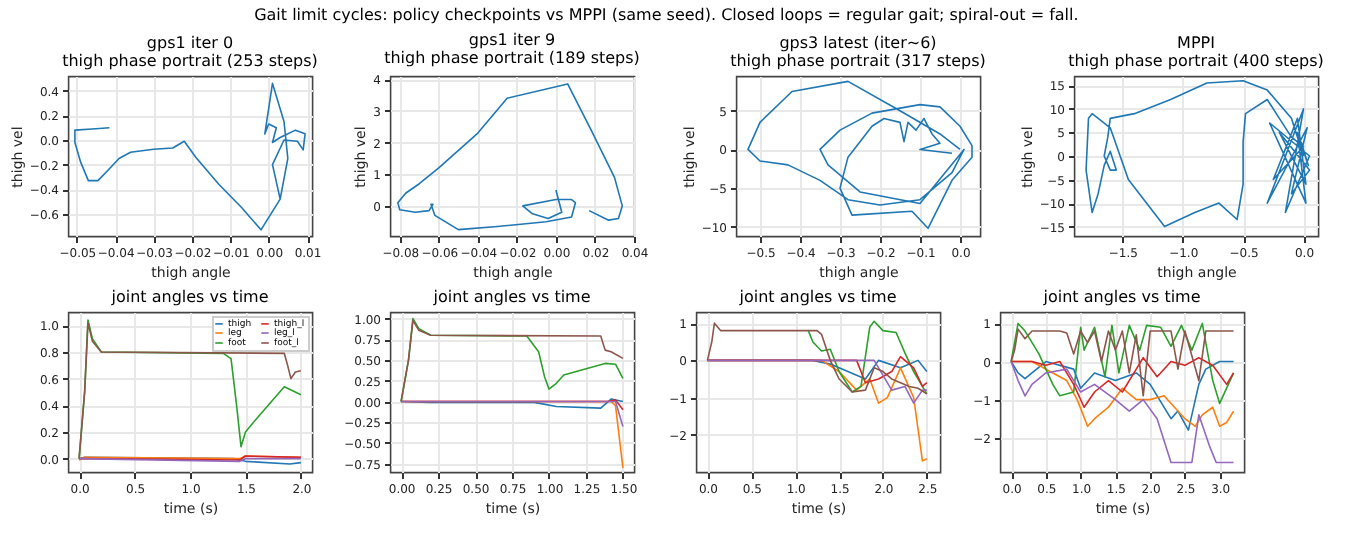 The image size is (1360, 560). Describe the element at coordinates (190, 43) in the screenshot. I see `chart-title: gps1 iter 0` at that location.